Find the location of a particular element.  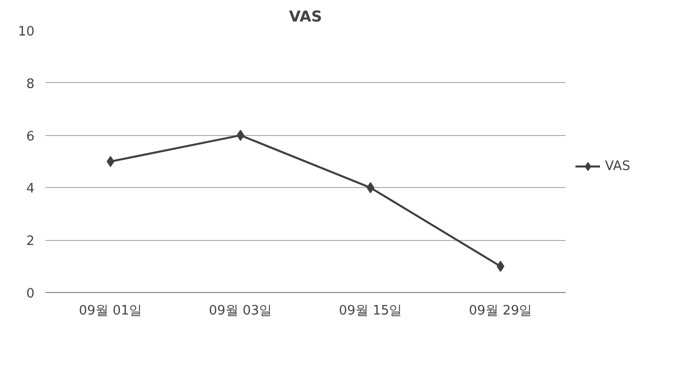

y-tick-label: 4 is located at coordinates (30, 189).